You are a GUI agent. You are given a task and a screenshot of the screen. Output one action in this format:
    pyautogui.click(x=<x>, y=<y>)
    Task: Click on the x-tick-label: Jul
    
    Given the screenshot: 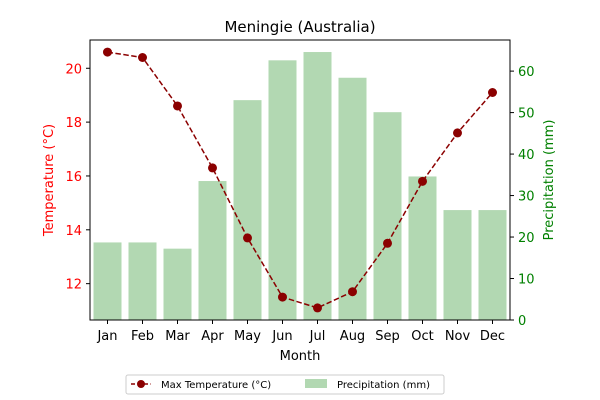 What is the action you would take?
    pyautogui.click(x=317, y=336)
    